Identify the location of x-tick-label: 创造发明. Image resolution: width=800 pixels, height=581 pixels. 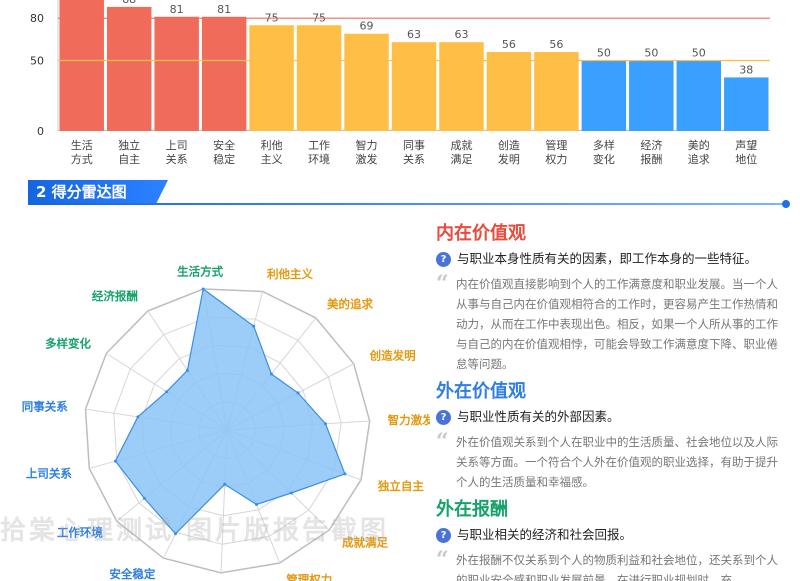
(509, 152).